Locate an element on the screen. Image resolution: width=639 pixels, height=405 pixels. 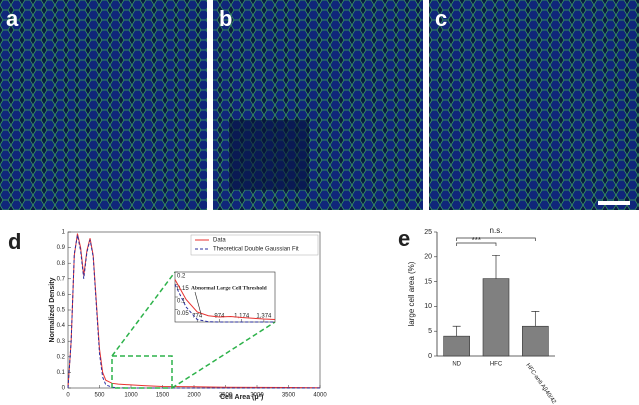
y-tick-label: 0.05 is located at coordinates (183, 314).